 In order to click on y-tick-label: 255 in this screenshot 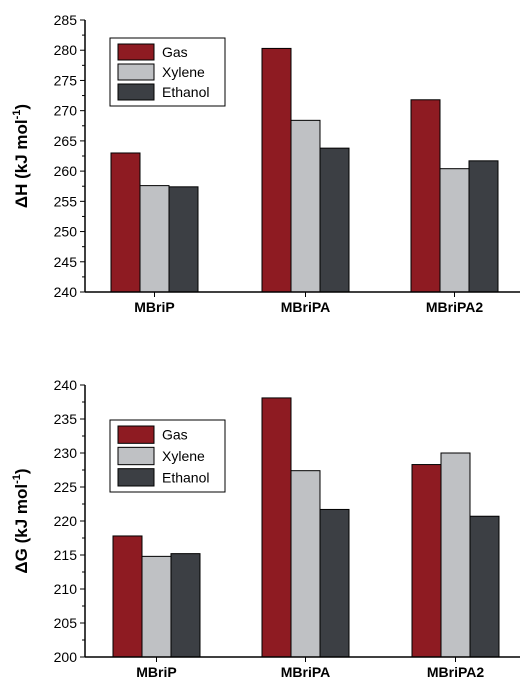, I will do `click(66, 201)`.